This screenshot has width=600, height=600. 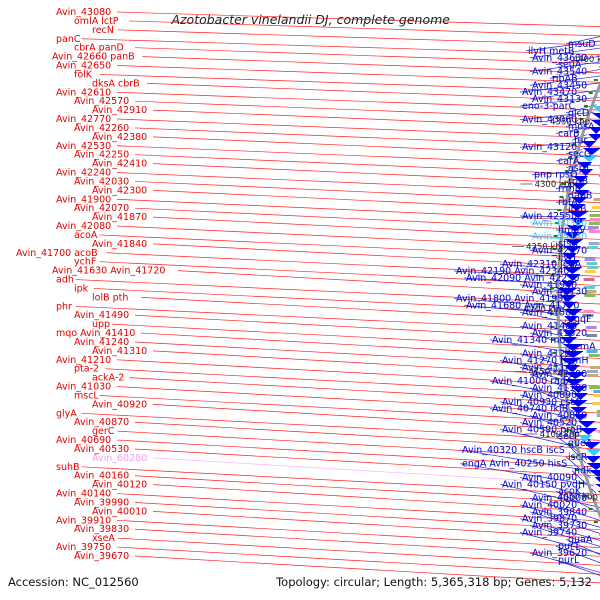 I want to click on gene-label-left: Avin_40530, so click(x=101, y=449).